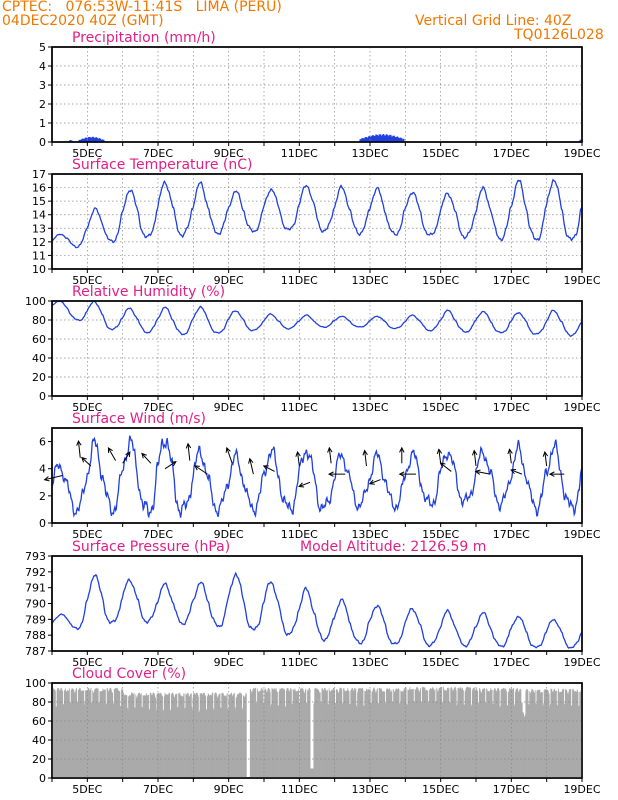 The height and width of the screenshot is (800, 618). I want to click on x-tick-label: 5DEC, so click(87, 534).